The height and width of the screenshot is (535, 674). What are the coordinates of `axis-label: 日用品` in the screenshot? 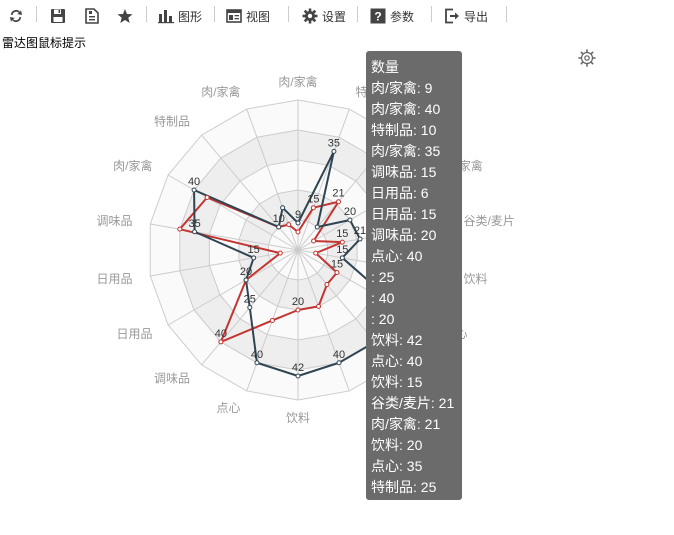 It's located at (115, 279).